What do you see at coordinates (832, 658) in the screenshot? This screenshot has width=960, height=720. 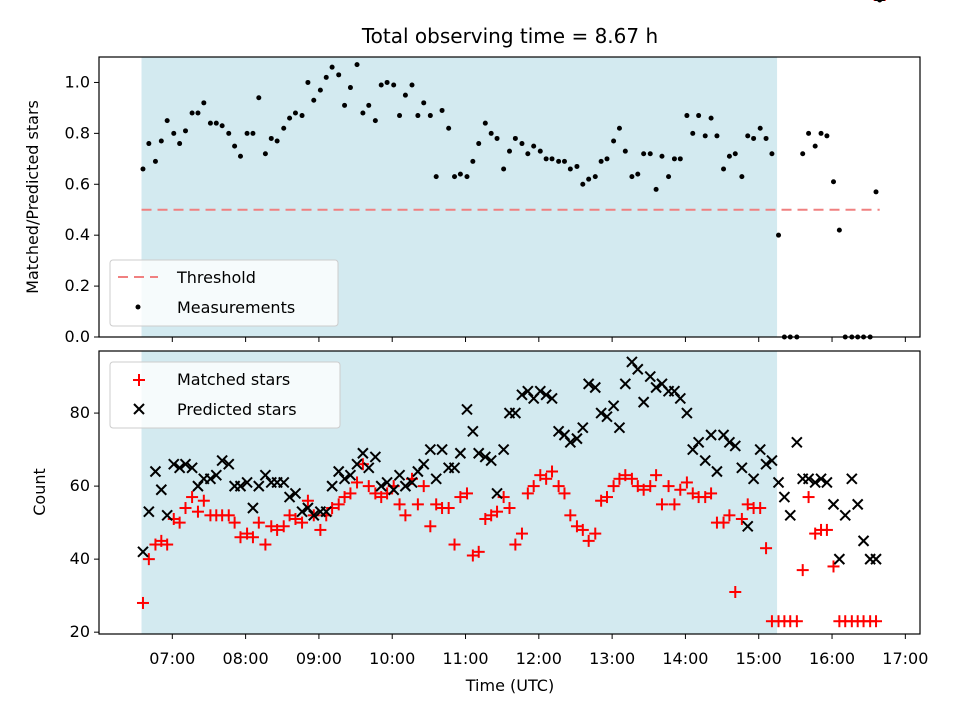 I see `x-tick-label: 16:00` at bounding box center [832, 658].